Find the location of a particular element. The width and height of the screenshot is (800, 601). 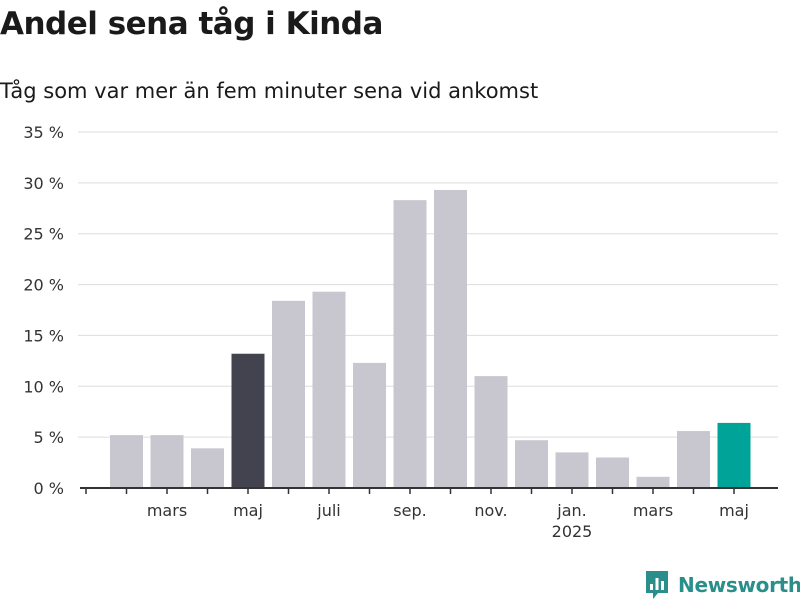

newsworthy-brand: Newsworthy is located at coordinates (722, 585).